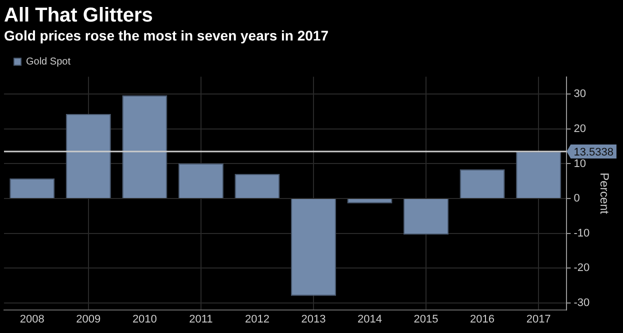 This screenshot has height=333, width=623. What do you see at coordinates (32, 319) in the screenshot?
I see `x-tick-label: 2008` at bounding box center [32, 319].